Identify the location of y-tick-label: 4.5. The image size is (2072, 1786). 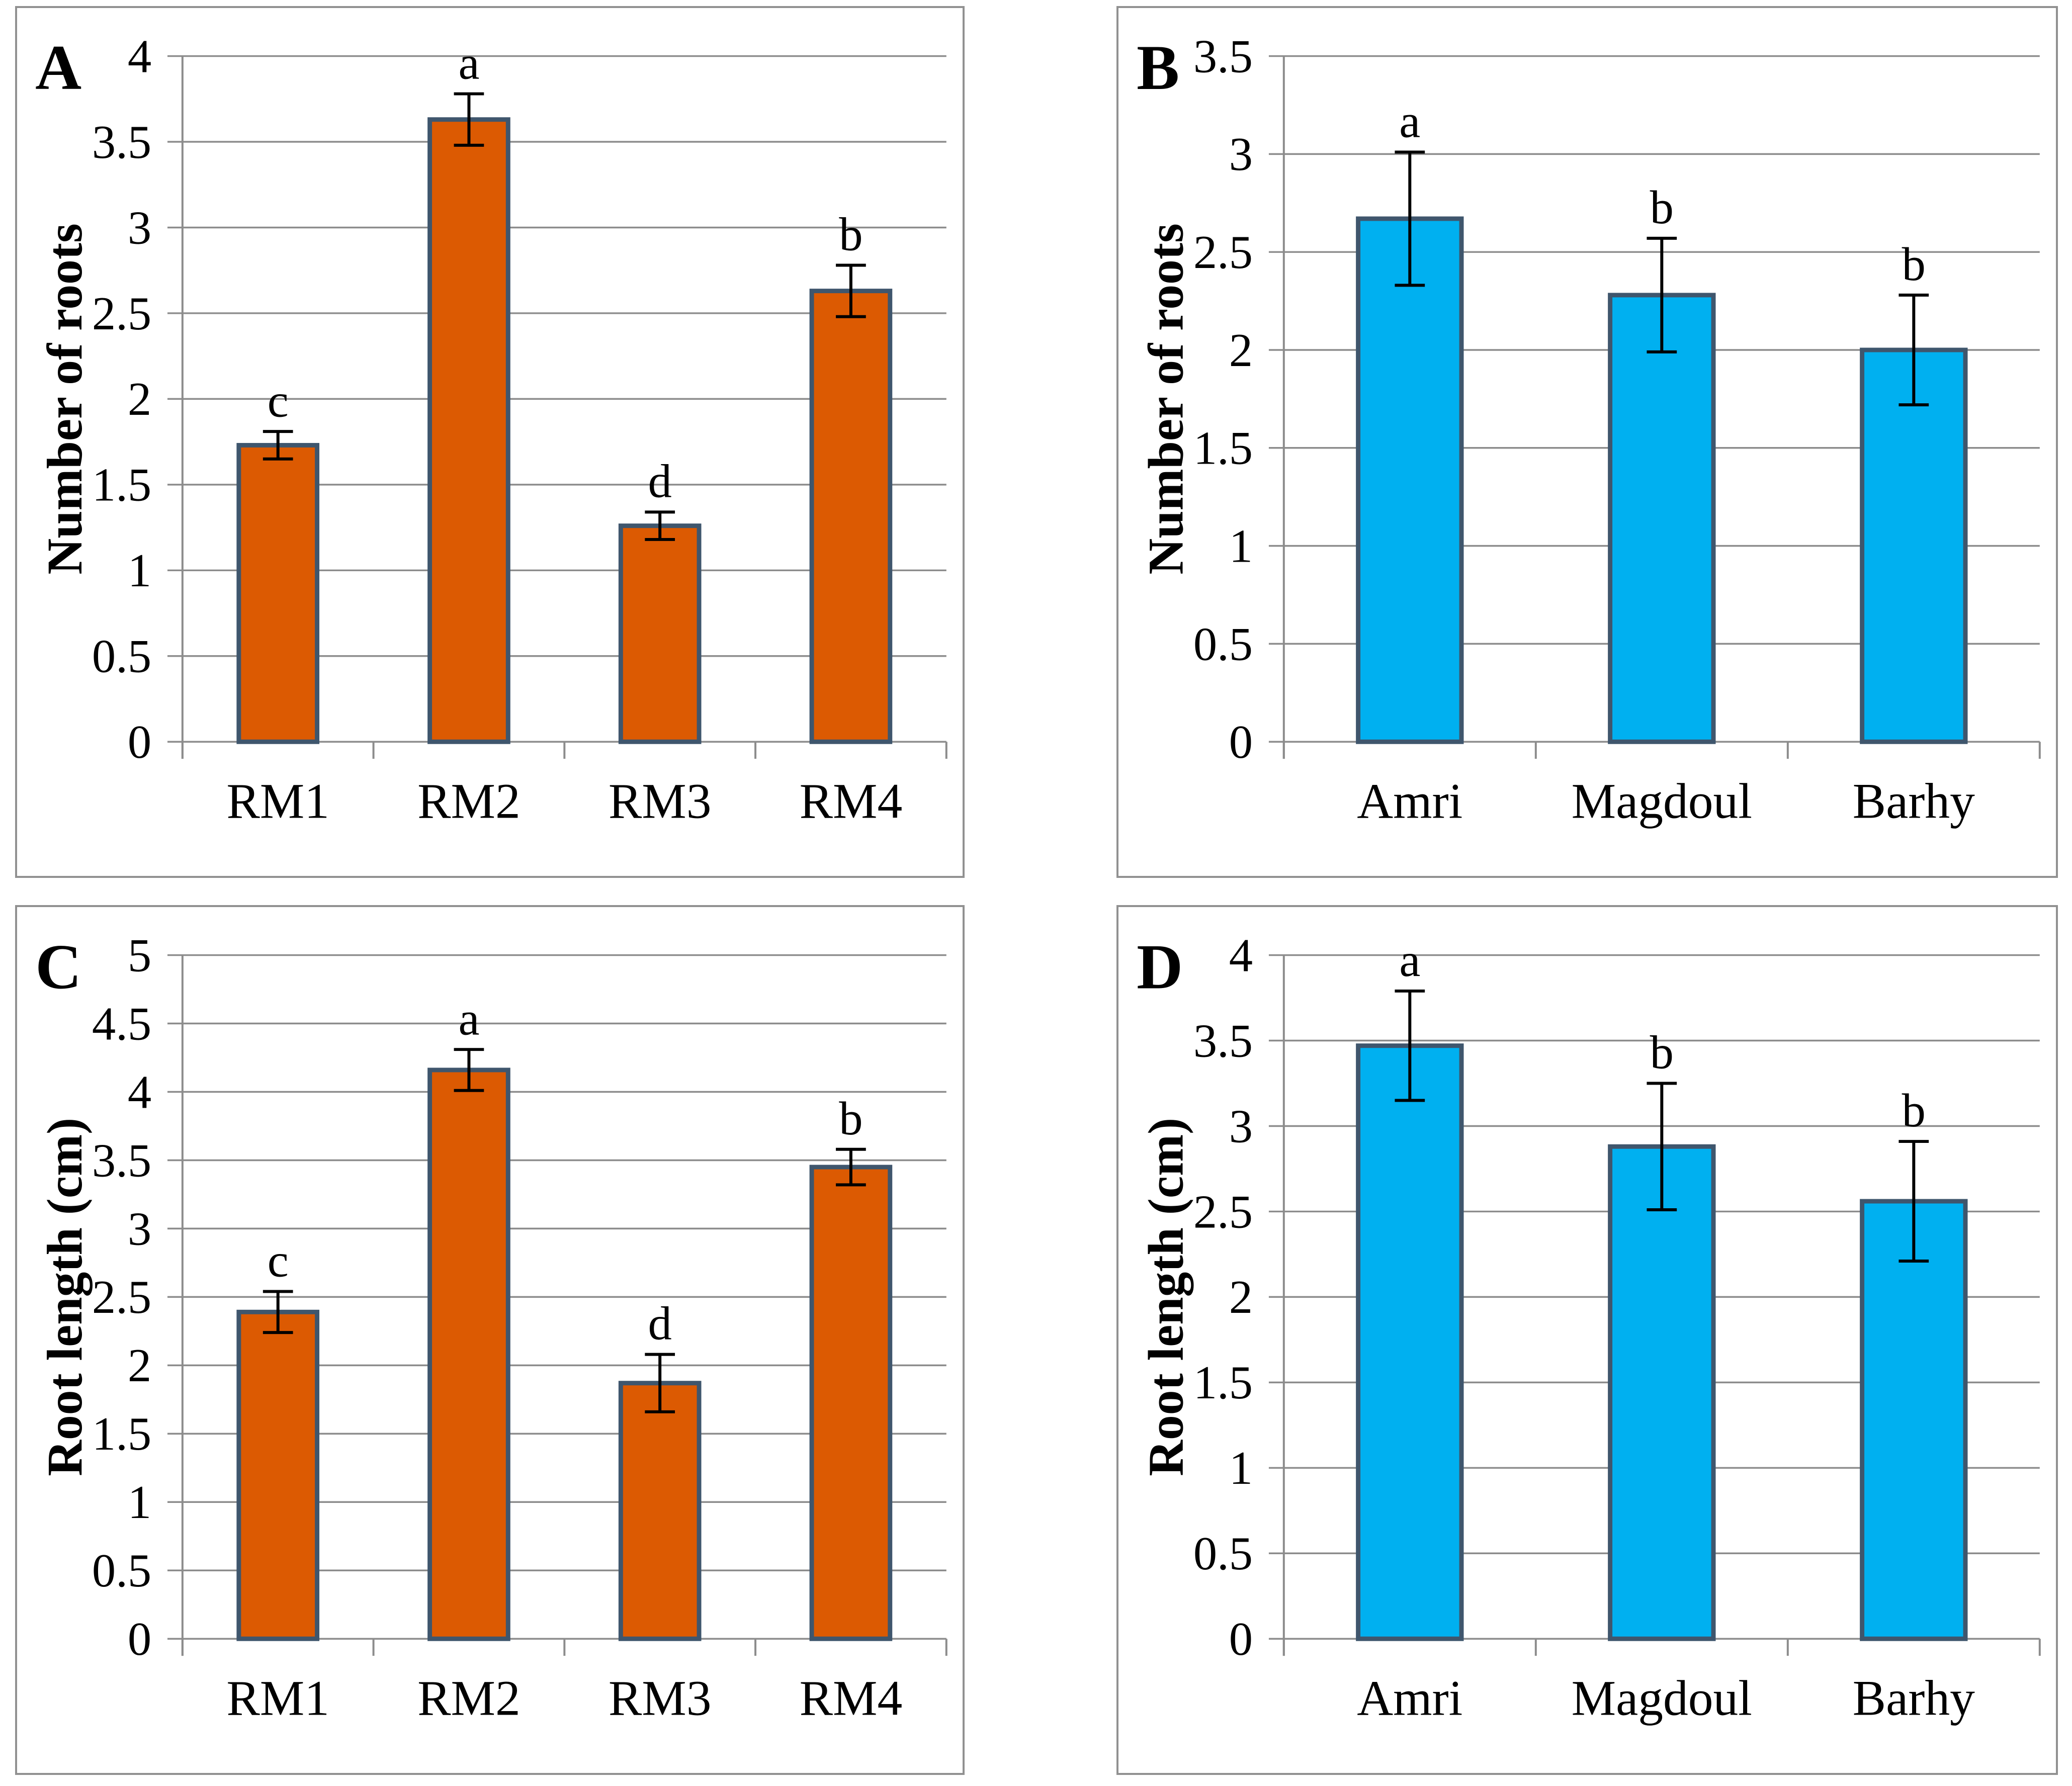
(122, 1024).